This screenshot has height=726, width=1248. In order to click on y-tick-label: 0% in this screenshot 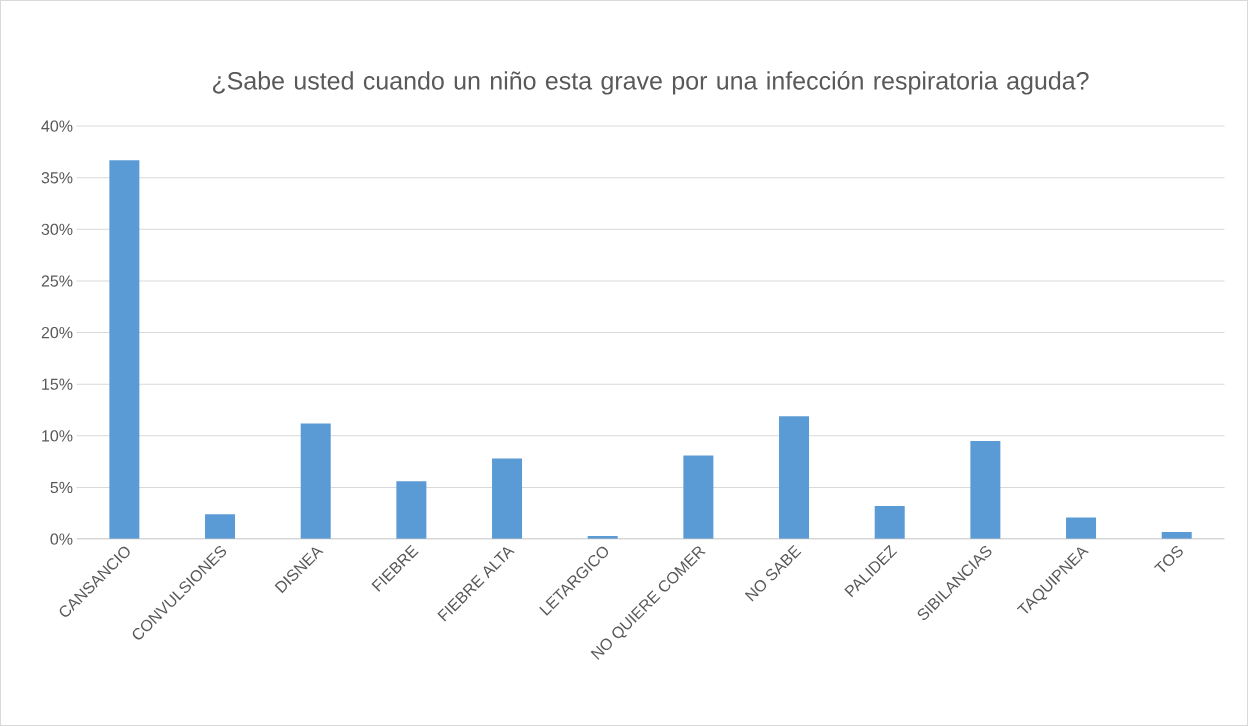, I will do `click(61, 539)`.